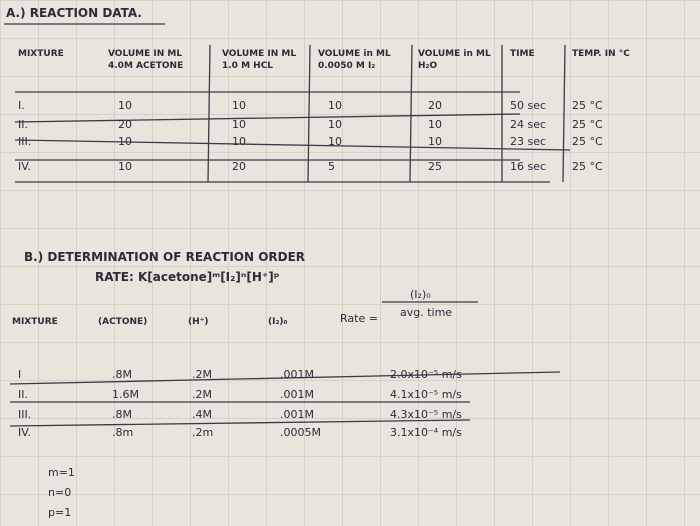 The width and height of the screenshot is (700, 526). What do you see at coordinates (187, 277) in the screenshot?
I see `rate-law: RATE: K[acetone]ᵐ[I₂]ⁿ[H⁺]ᵖ` at bounding box center [187, 277].